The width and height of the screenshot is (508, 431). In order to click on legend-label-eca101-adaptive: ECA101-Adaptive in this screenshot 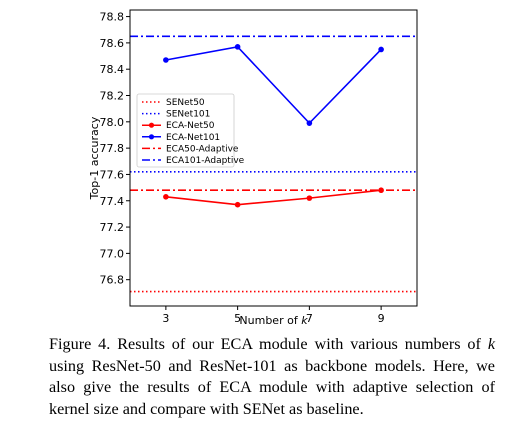, I will do `click(205, 161)`.